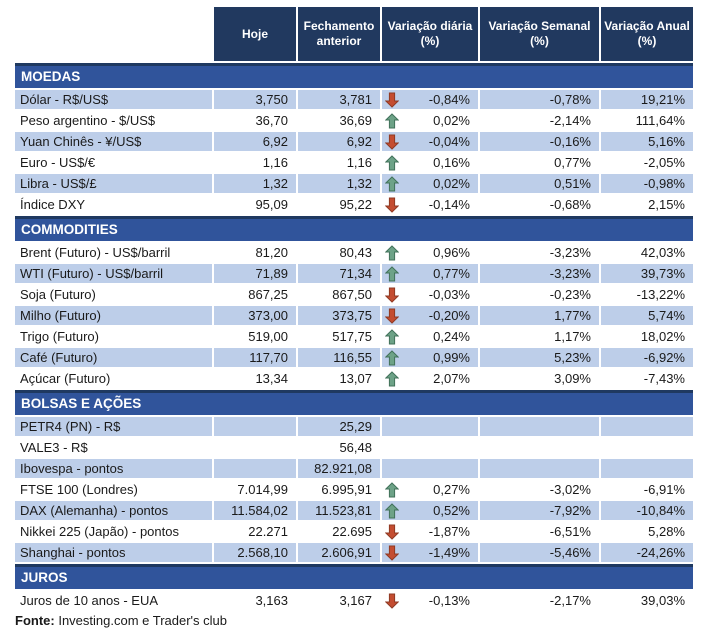  What do you see at coordinates (538, 600) in the screenshot?
I see `variacao-semanal-value: -2,17%` at bounding box center [538, 600].